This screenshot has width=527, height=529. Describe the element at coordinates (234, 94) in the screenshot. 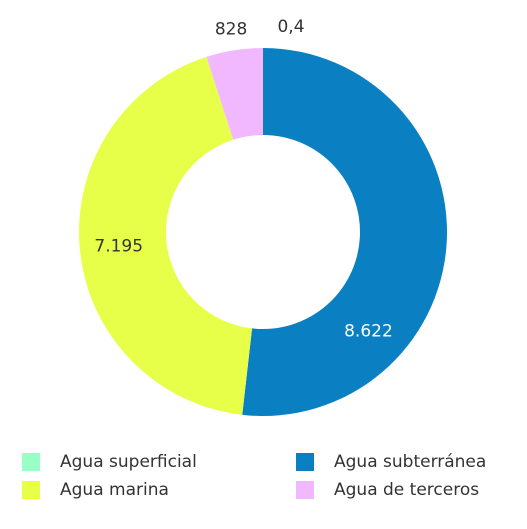

I see `donut-slice` at that location.